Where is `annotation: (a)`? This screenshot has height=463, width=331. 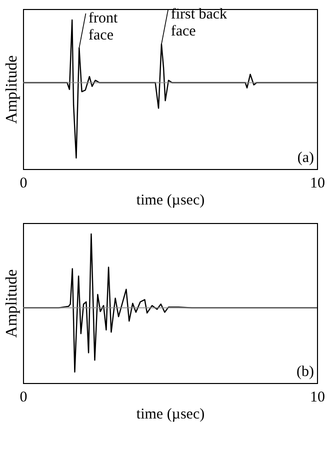
annotation: (a) is located at coordinates (305, 158).